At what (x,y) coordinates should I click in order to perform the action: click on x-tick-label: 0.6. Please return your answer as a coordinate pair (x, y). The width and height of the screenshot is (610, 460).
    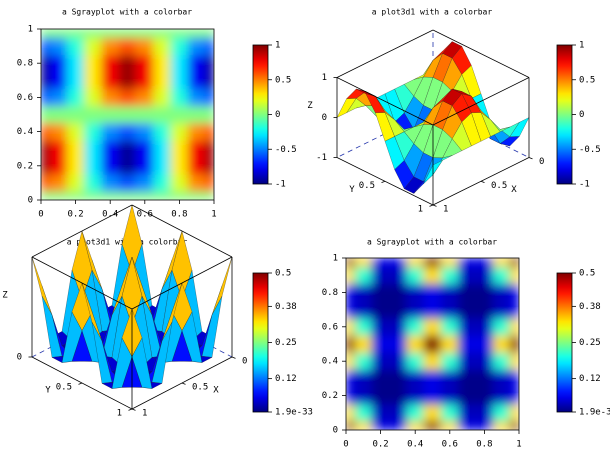
    Looking at the image, I should click on (450, 445).